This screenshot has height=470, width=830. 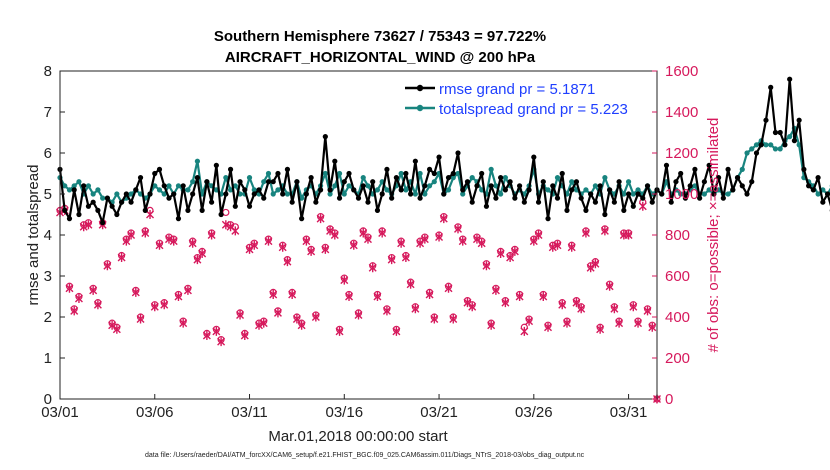 I want to click on legend-rmse-label: rmse grand pr = 5.1871, so click(x=517, y=89).